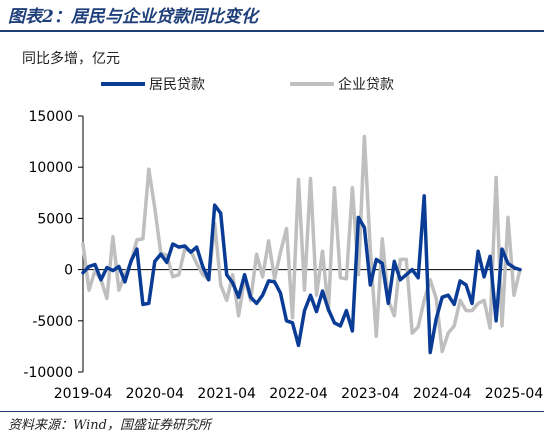 This screenshot has width=544, height=435. What do you see at coordinates (272, 31) in the screenshot?
I see `title-rule` at bounding box center [272, 31].